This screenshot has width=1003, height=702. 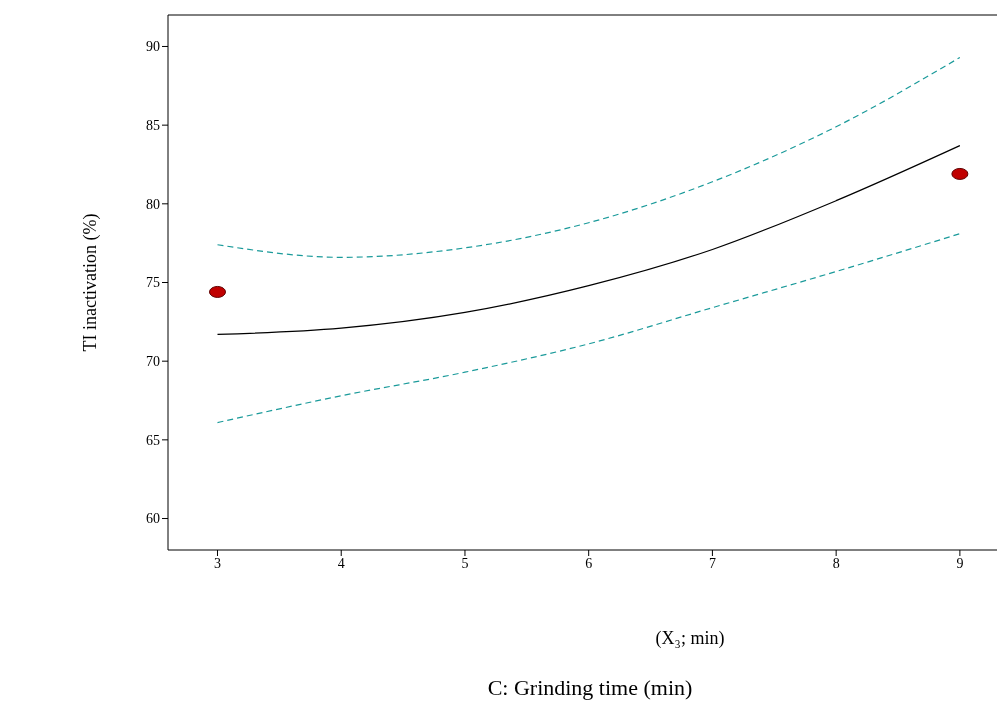 I want to click on text: (X₃; min), so click(x=690, y=638).